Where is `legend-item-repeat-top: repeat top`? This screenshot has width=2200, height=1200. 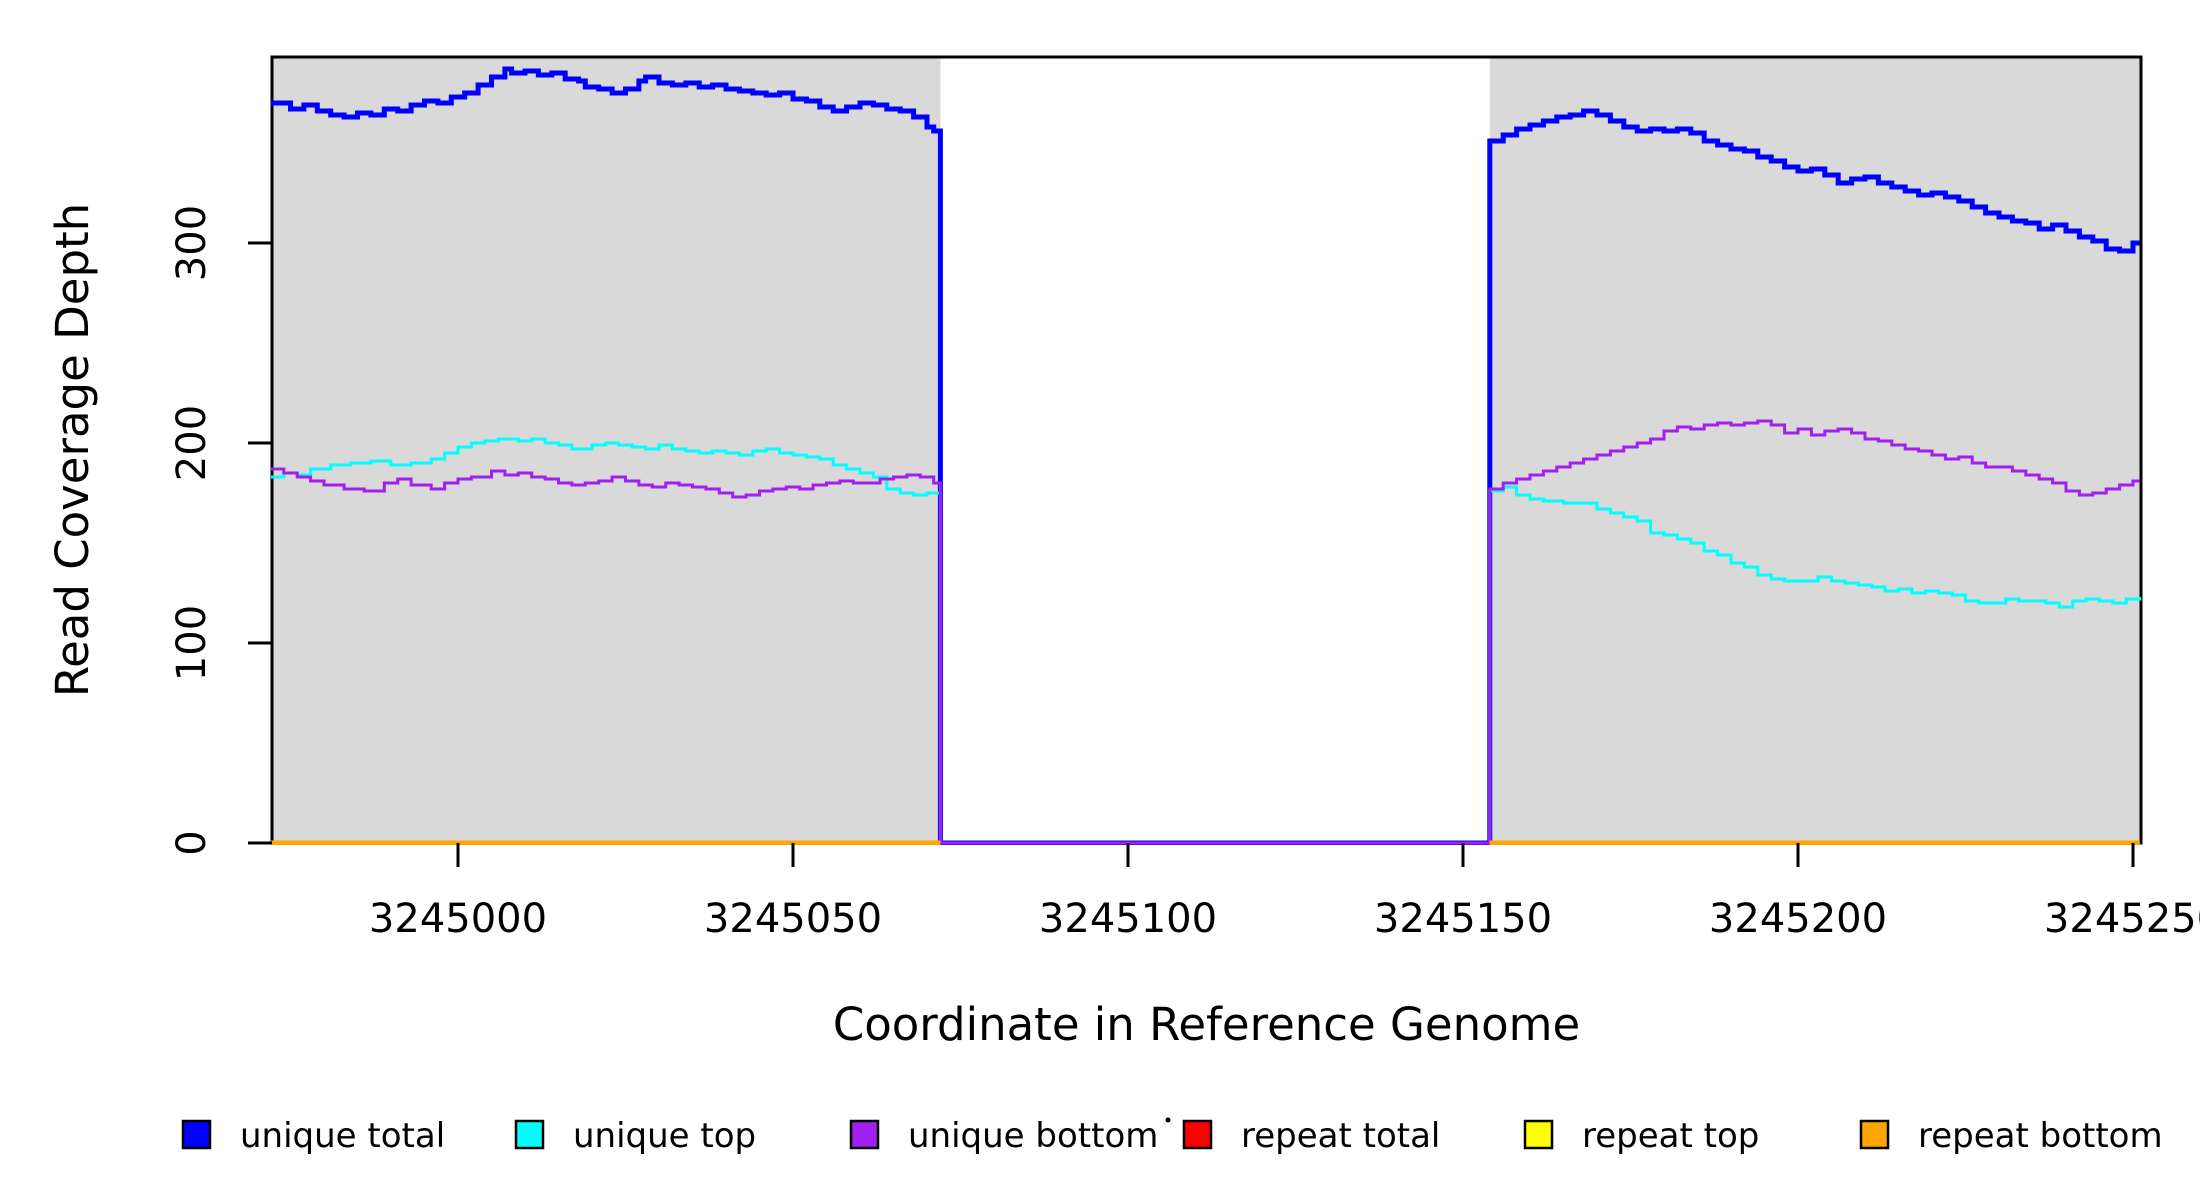
legend-item-repeat-top: repeat top is located at coordinates (1641, 1136).